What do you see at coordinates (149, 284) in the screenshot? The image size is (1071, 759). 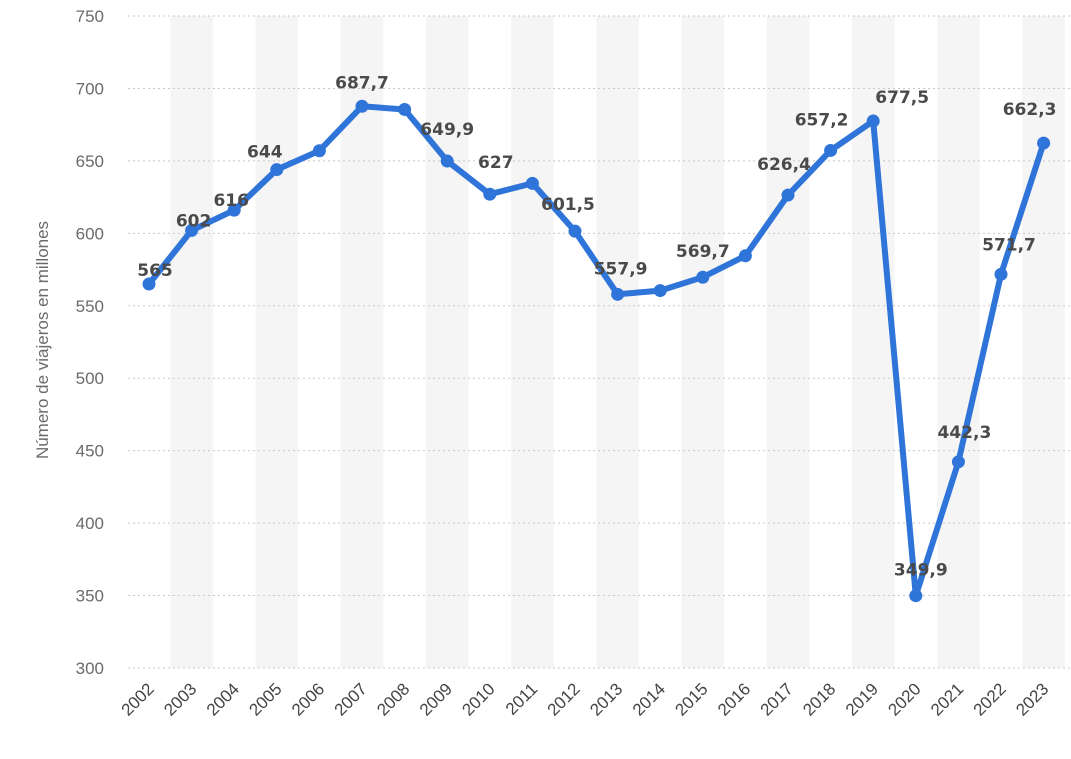 I see `data-point-2002` at bounding box center [149, 284].